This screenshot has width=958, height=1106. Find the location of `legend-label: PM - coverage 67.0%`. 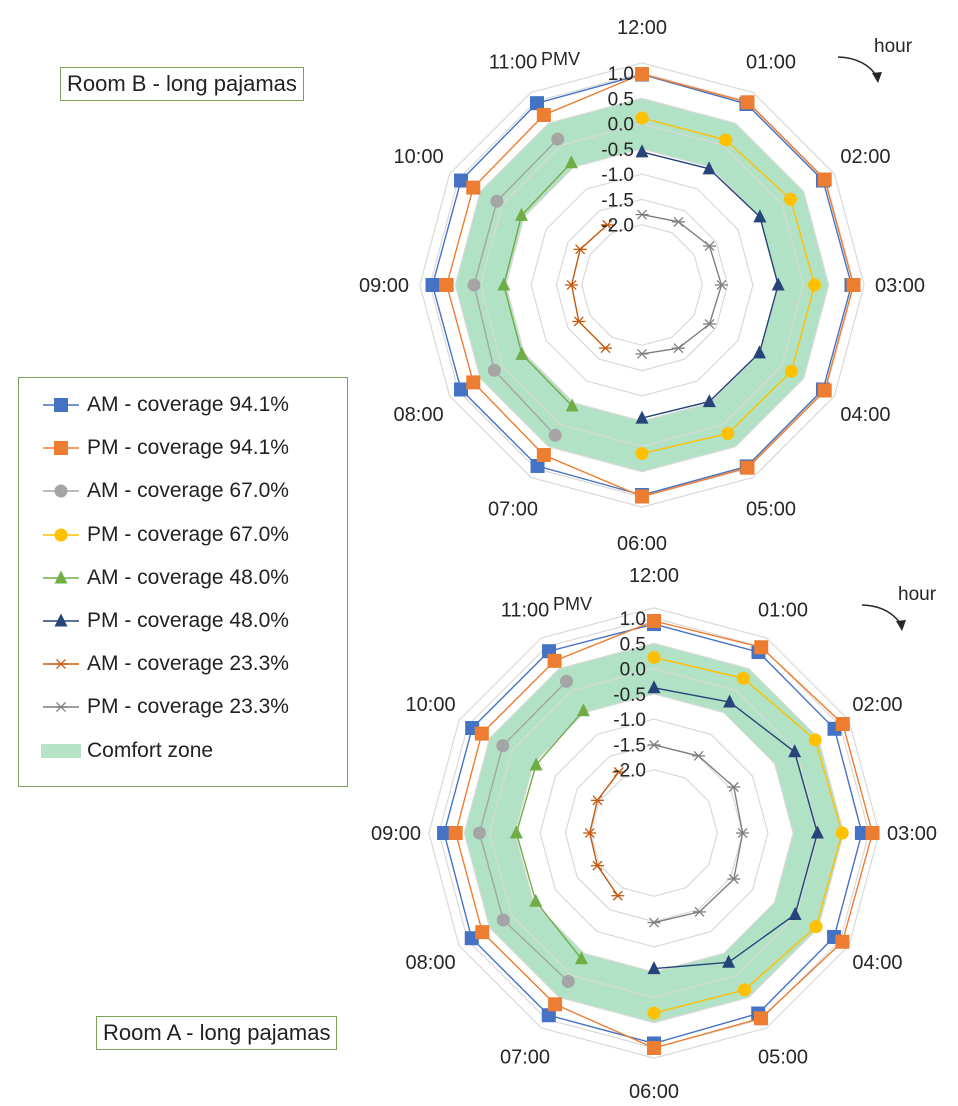

legend-label: PM - coverage 67.0% is located at coordinates (188, 534).